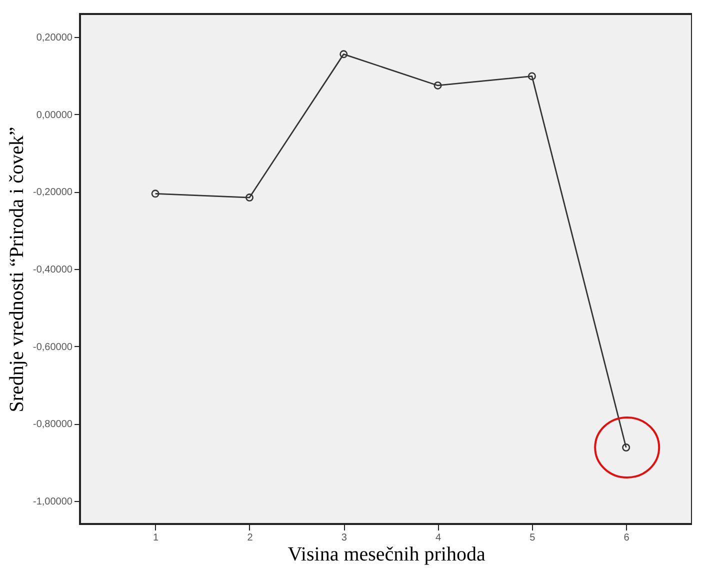 The width and height of the screenshot is (717, 578). I want to click on y-tick-label: -1,00000, so click(53, 502).